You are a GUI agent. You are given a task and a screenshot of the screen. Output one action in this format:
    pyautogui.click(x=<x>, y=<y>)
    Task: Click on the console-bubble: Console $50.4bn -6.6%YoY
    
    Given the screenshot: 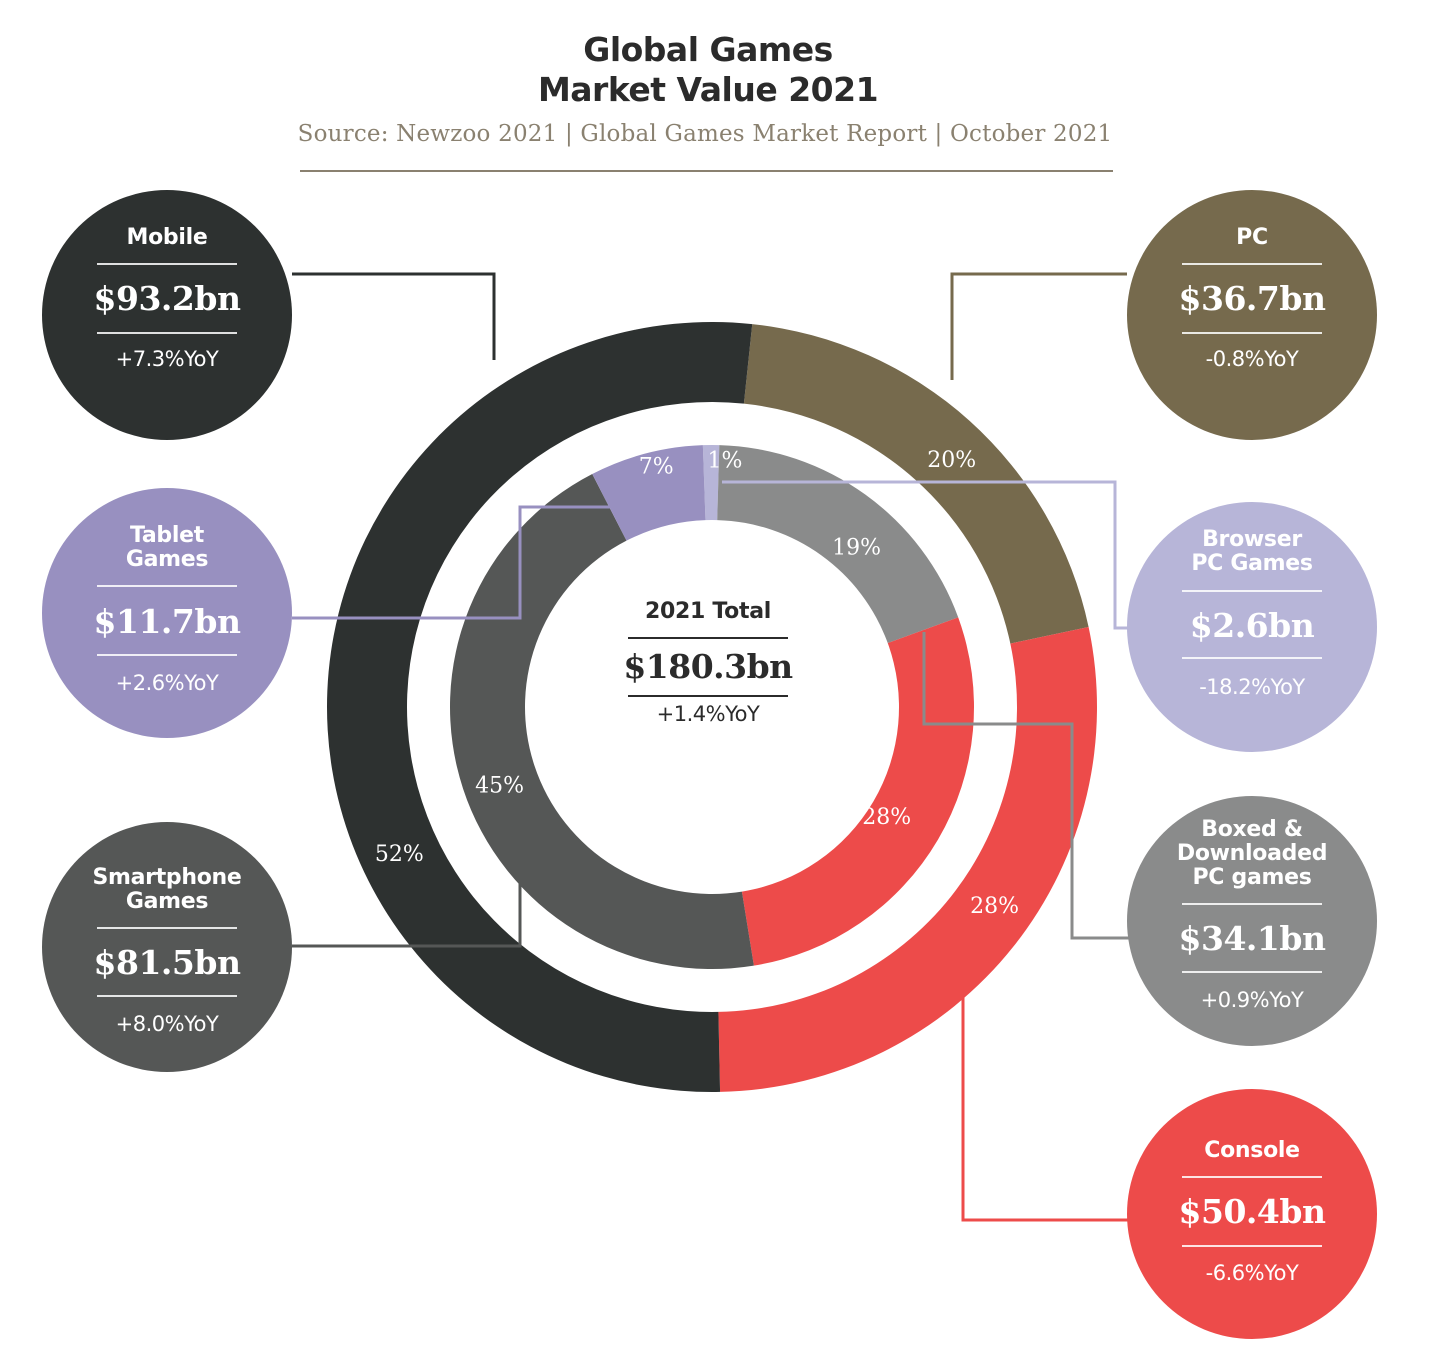 What is the action you would take?
    pyautogui.click(x=1252, y=1214)
    